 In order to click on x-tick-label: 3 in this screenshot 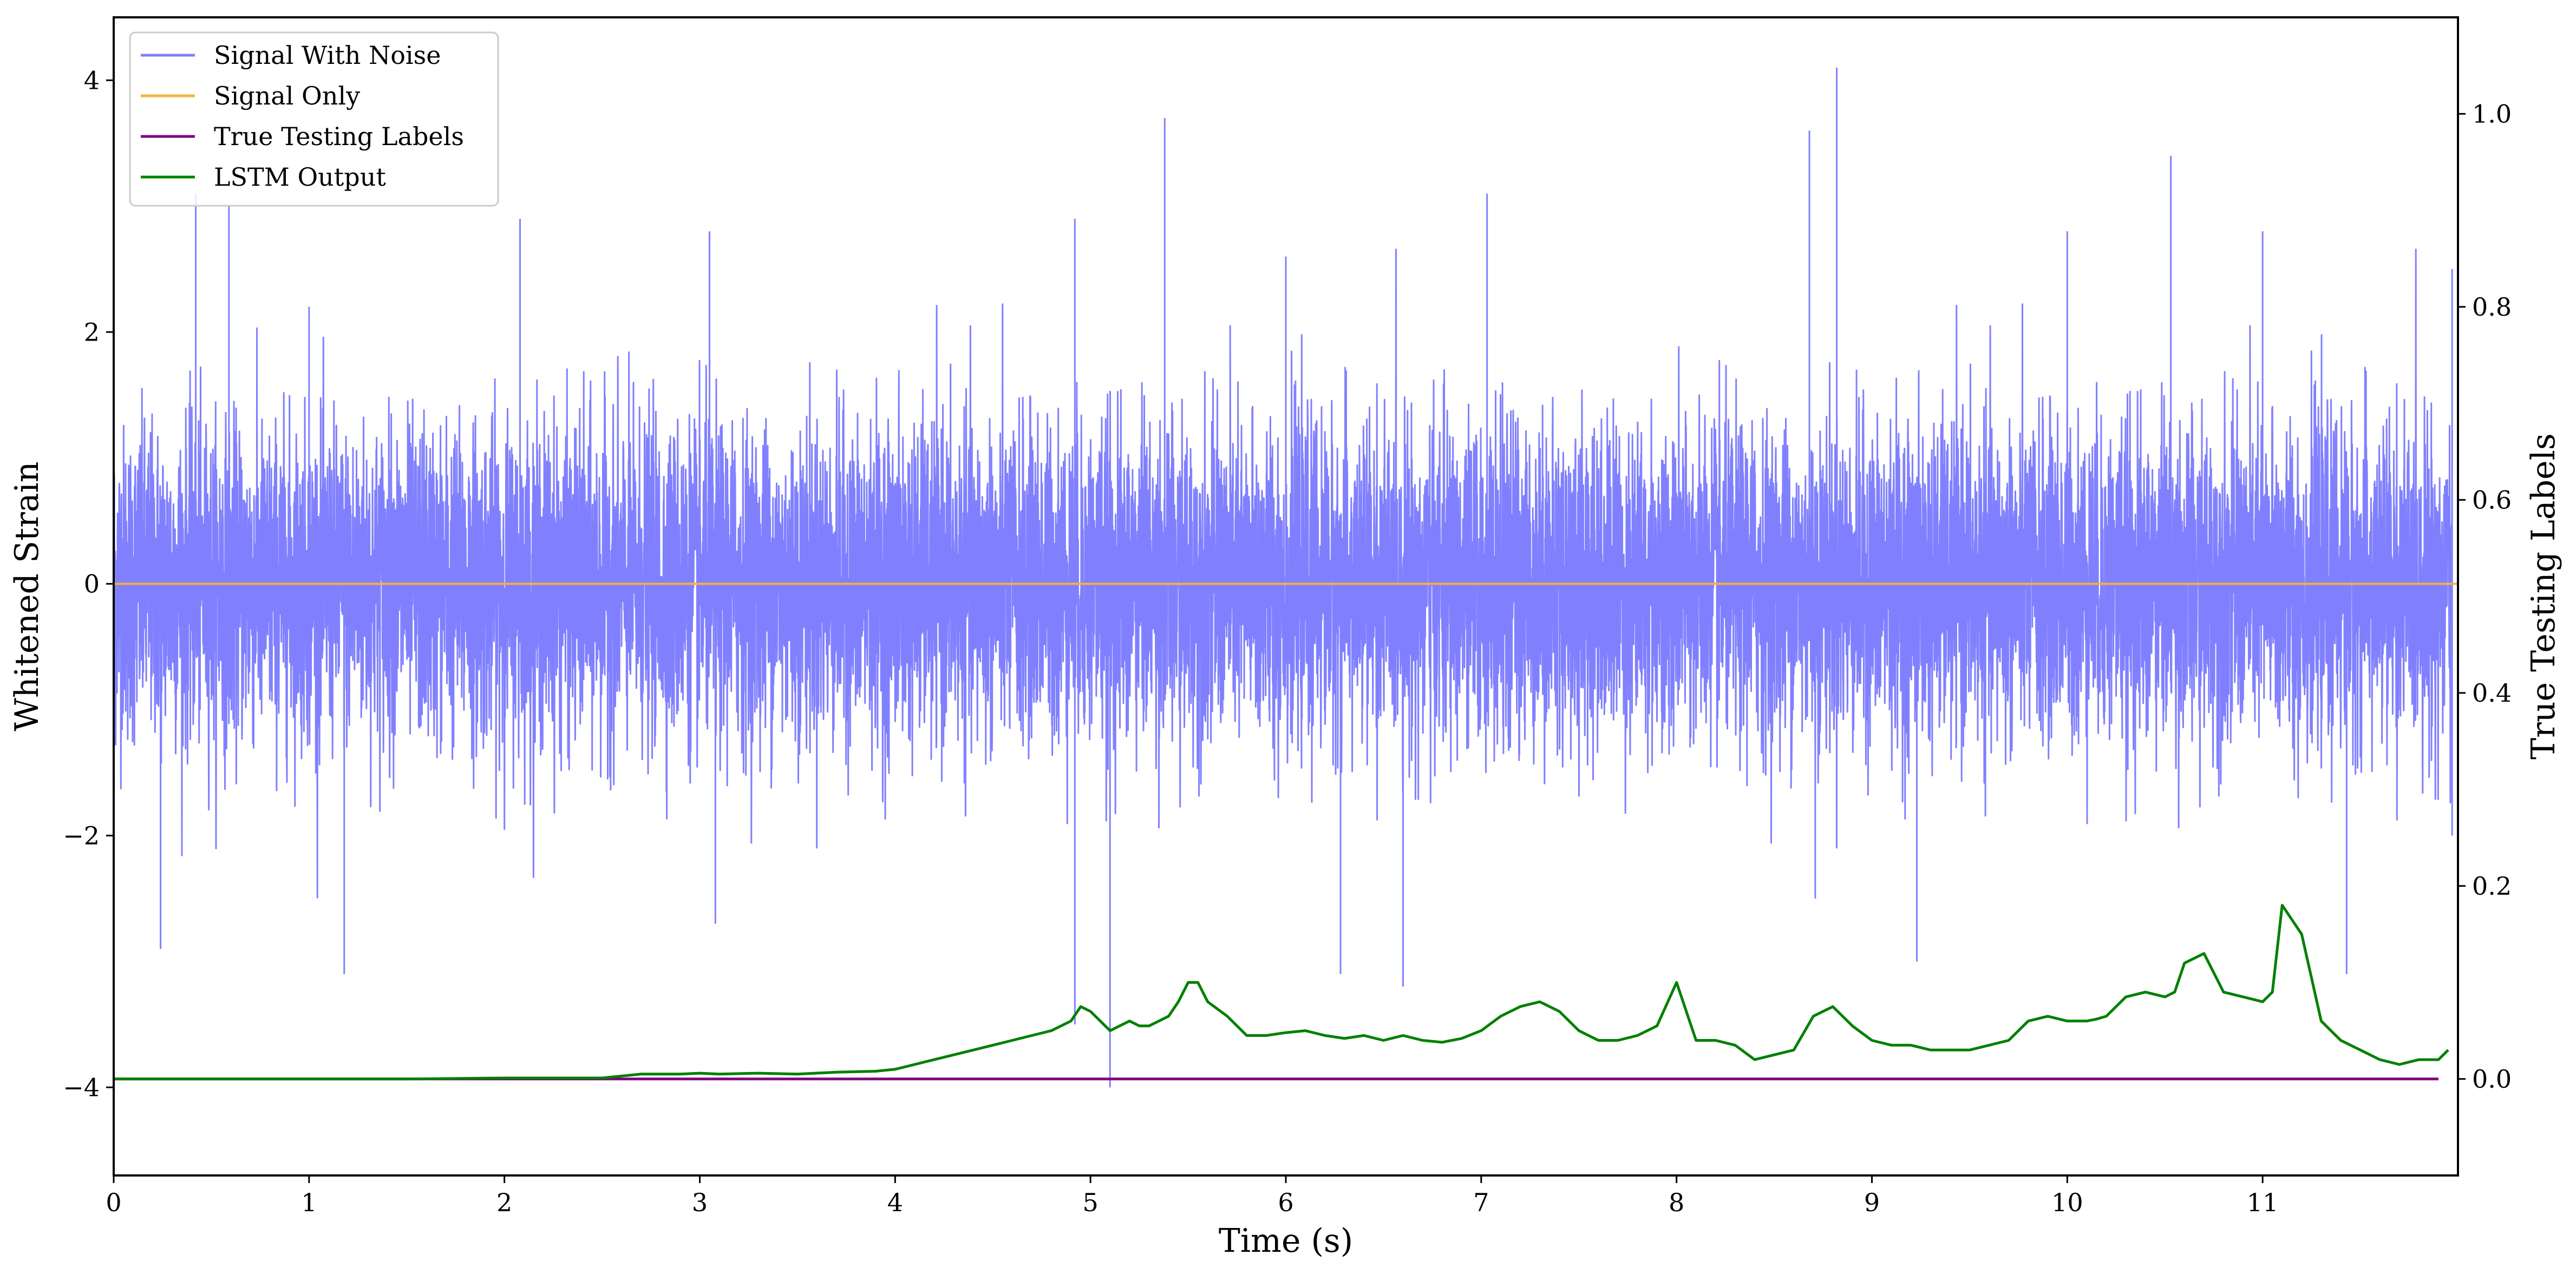, I will do `click(700, 1202)`.